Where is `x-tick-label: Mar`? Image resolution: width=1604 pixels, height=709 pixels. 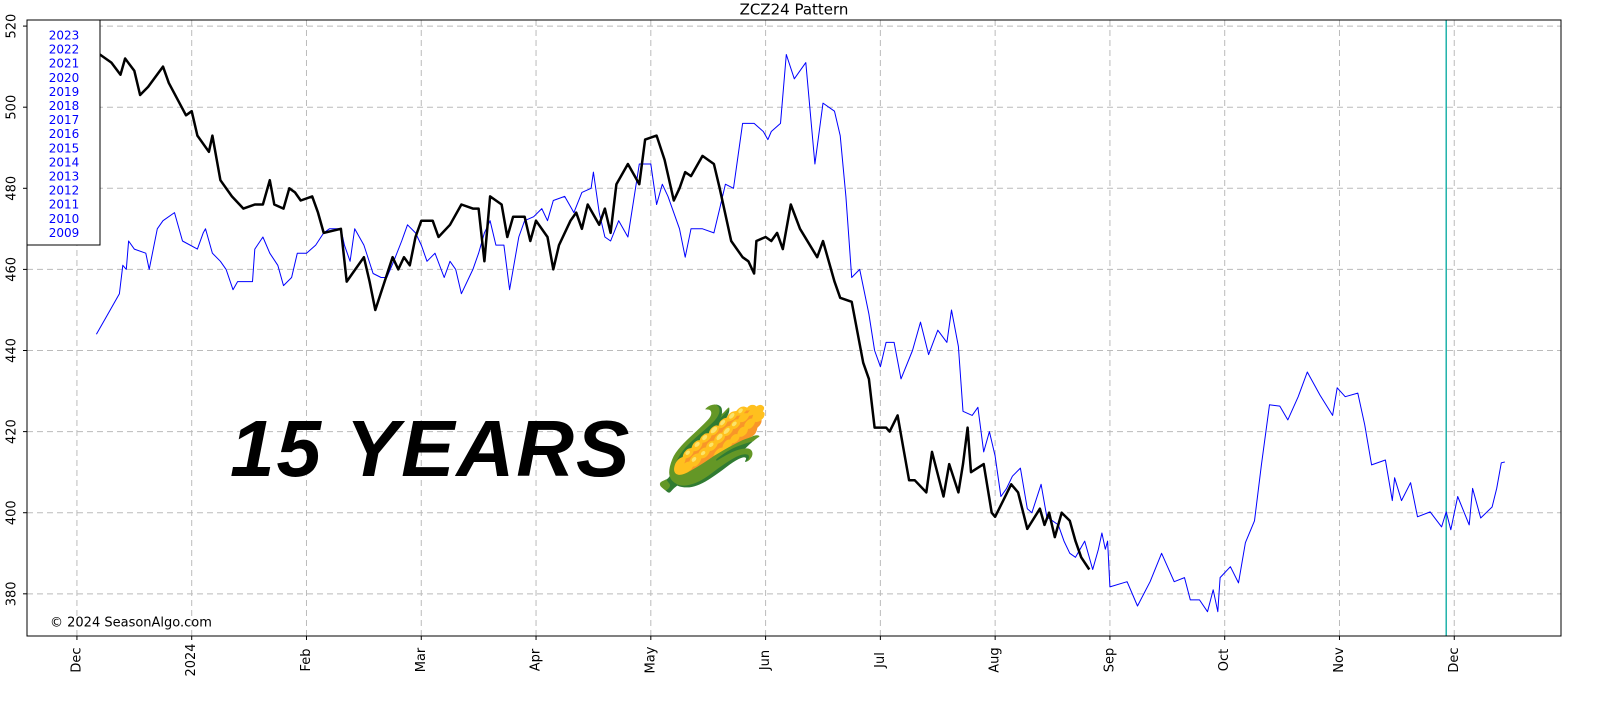
x-tick-label: Mar is located at coordinates (421, 659).